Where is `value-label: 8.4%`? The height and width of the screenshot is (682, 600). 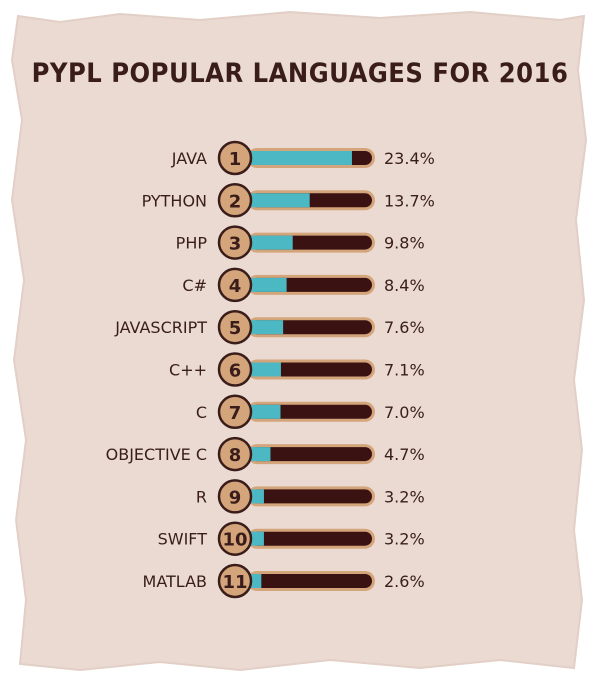 value-label: 8.4% is located at coordinates (404, 285).